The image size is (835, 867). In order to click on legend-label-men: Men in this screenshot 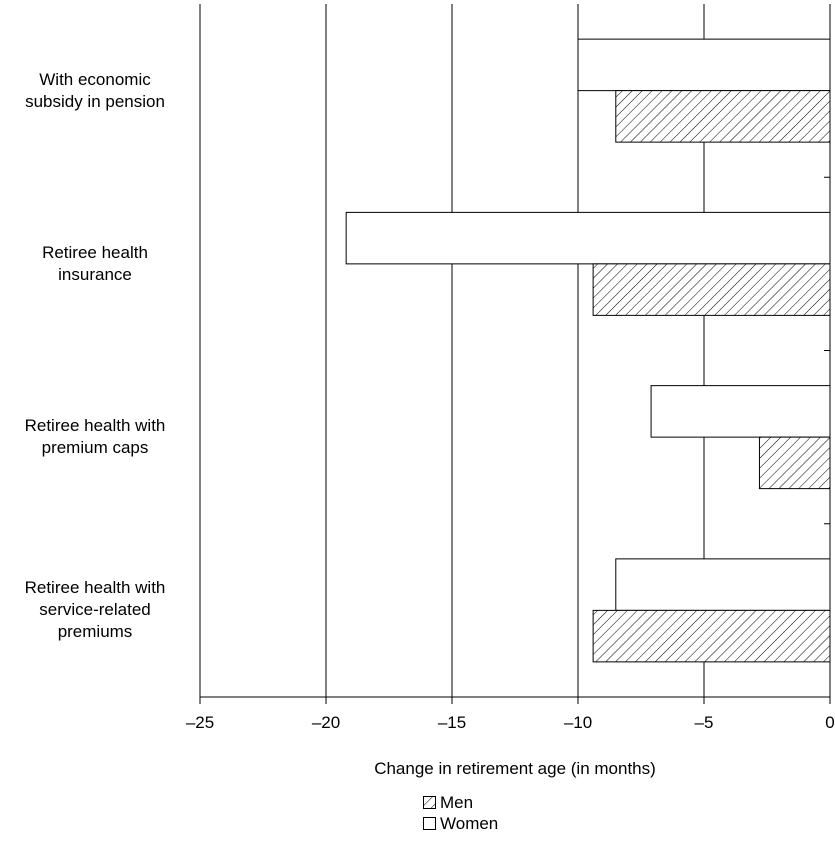, I will do `click(457, 802)`.